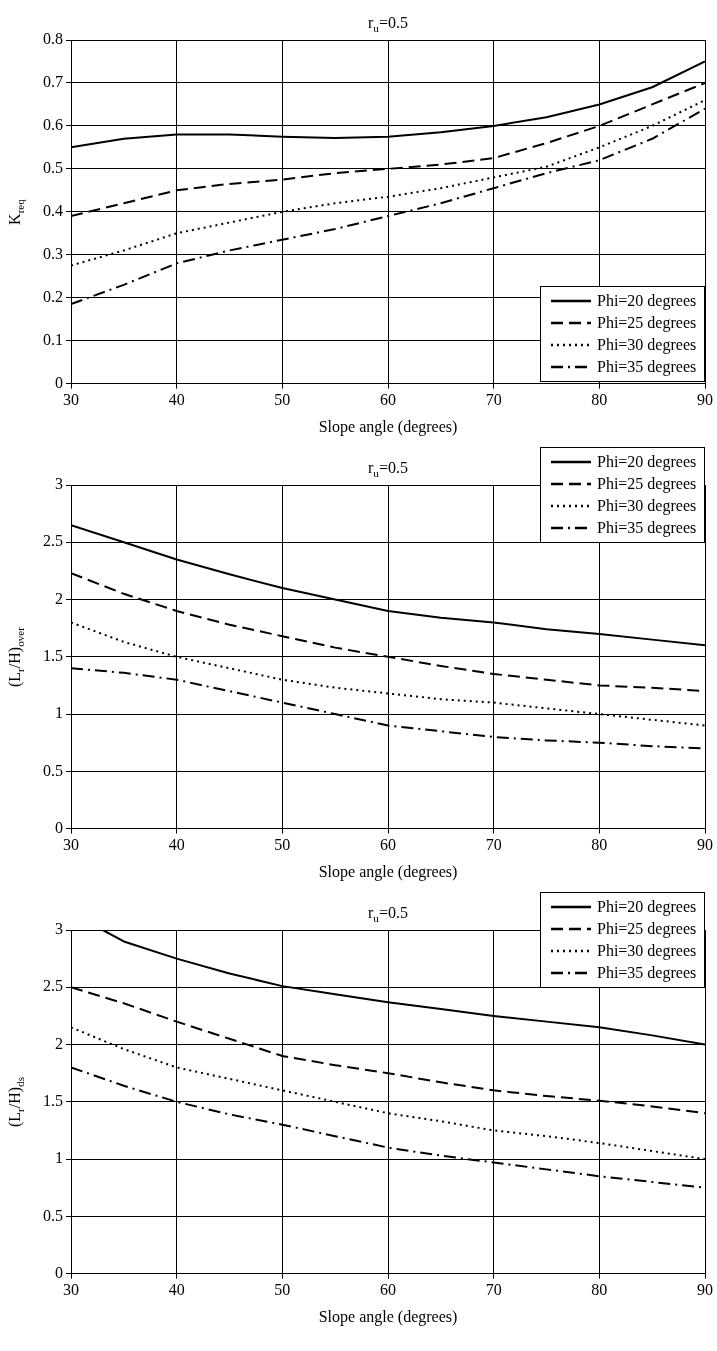 Image resolution: width=717 pixels, height=1351 pixels. I want to click on y-tick-label: 0.7, so click(53, 82).